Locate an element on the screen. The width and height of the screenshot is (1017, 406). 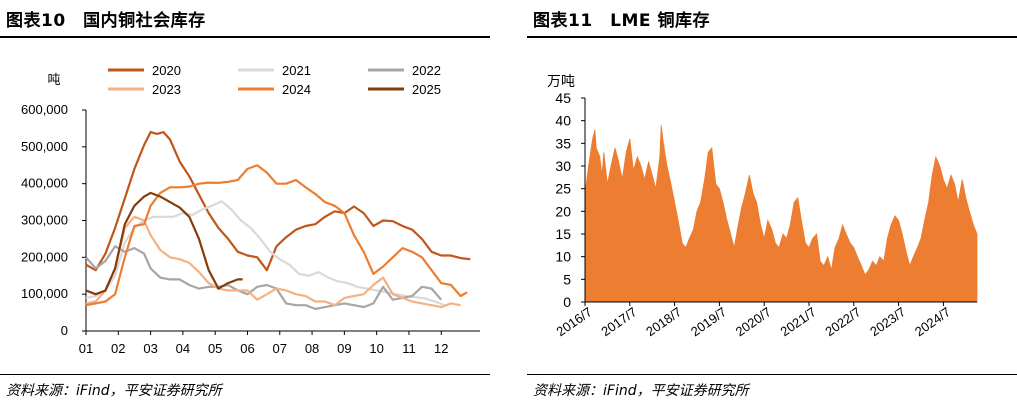
series-line-2025 is located at coordinates (164, 243).